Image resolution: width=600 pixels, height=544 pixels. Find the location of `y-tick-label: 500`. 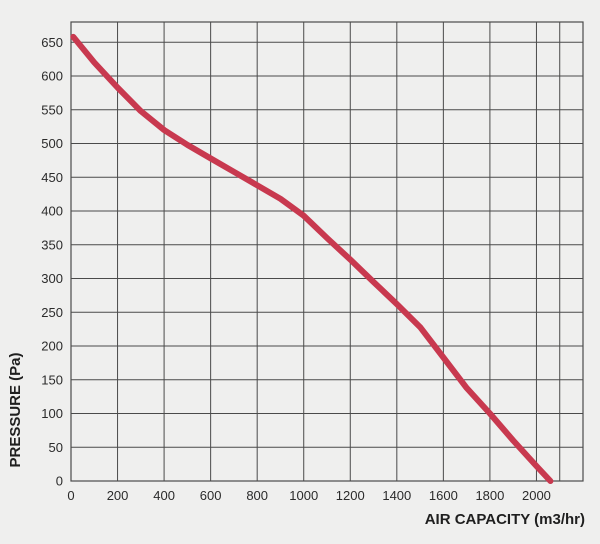

y-tick-label: 500 is located at coordinates (52, 143).